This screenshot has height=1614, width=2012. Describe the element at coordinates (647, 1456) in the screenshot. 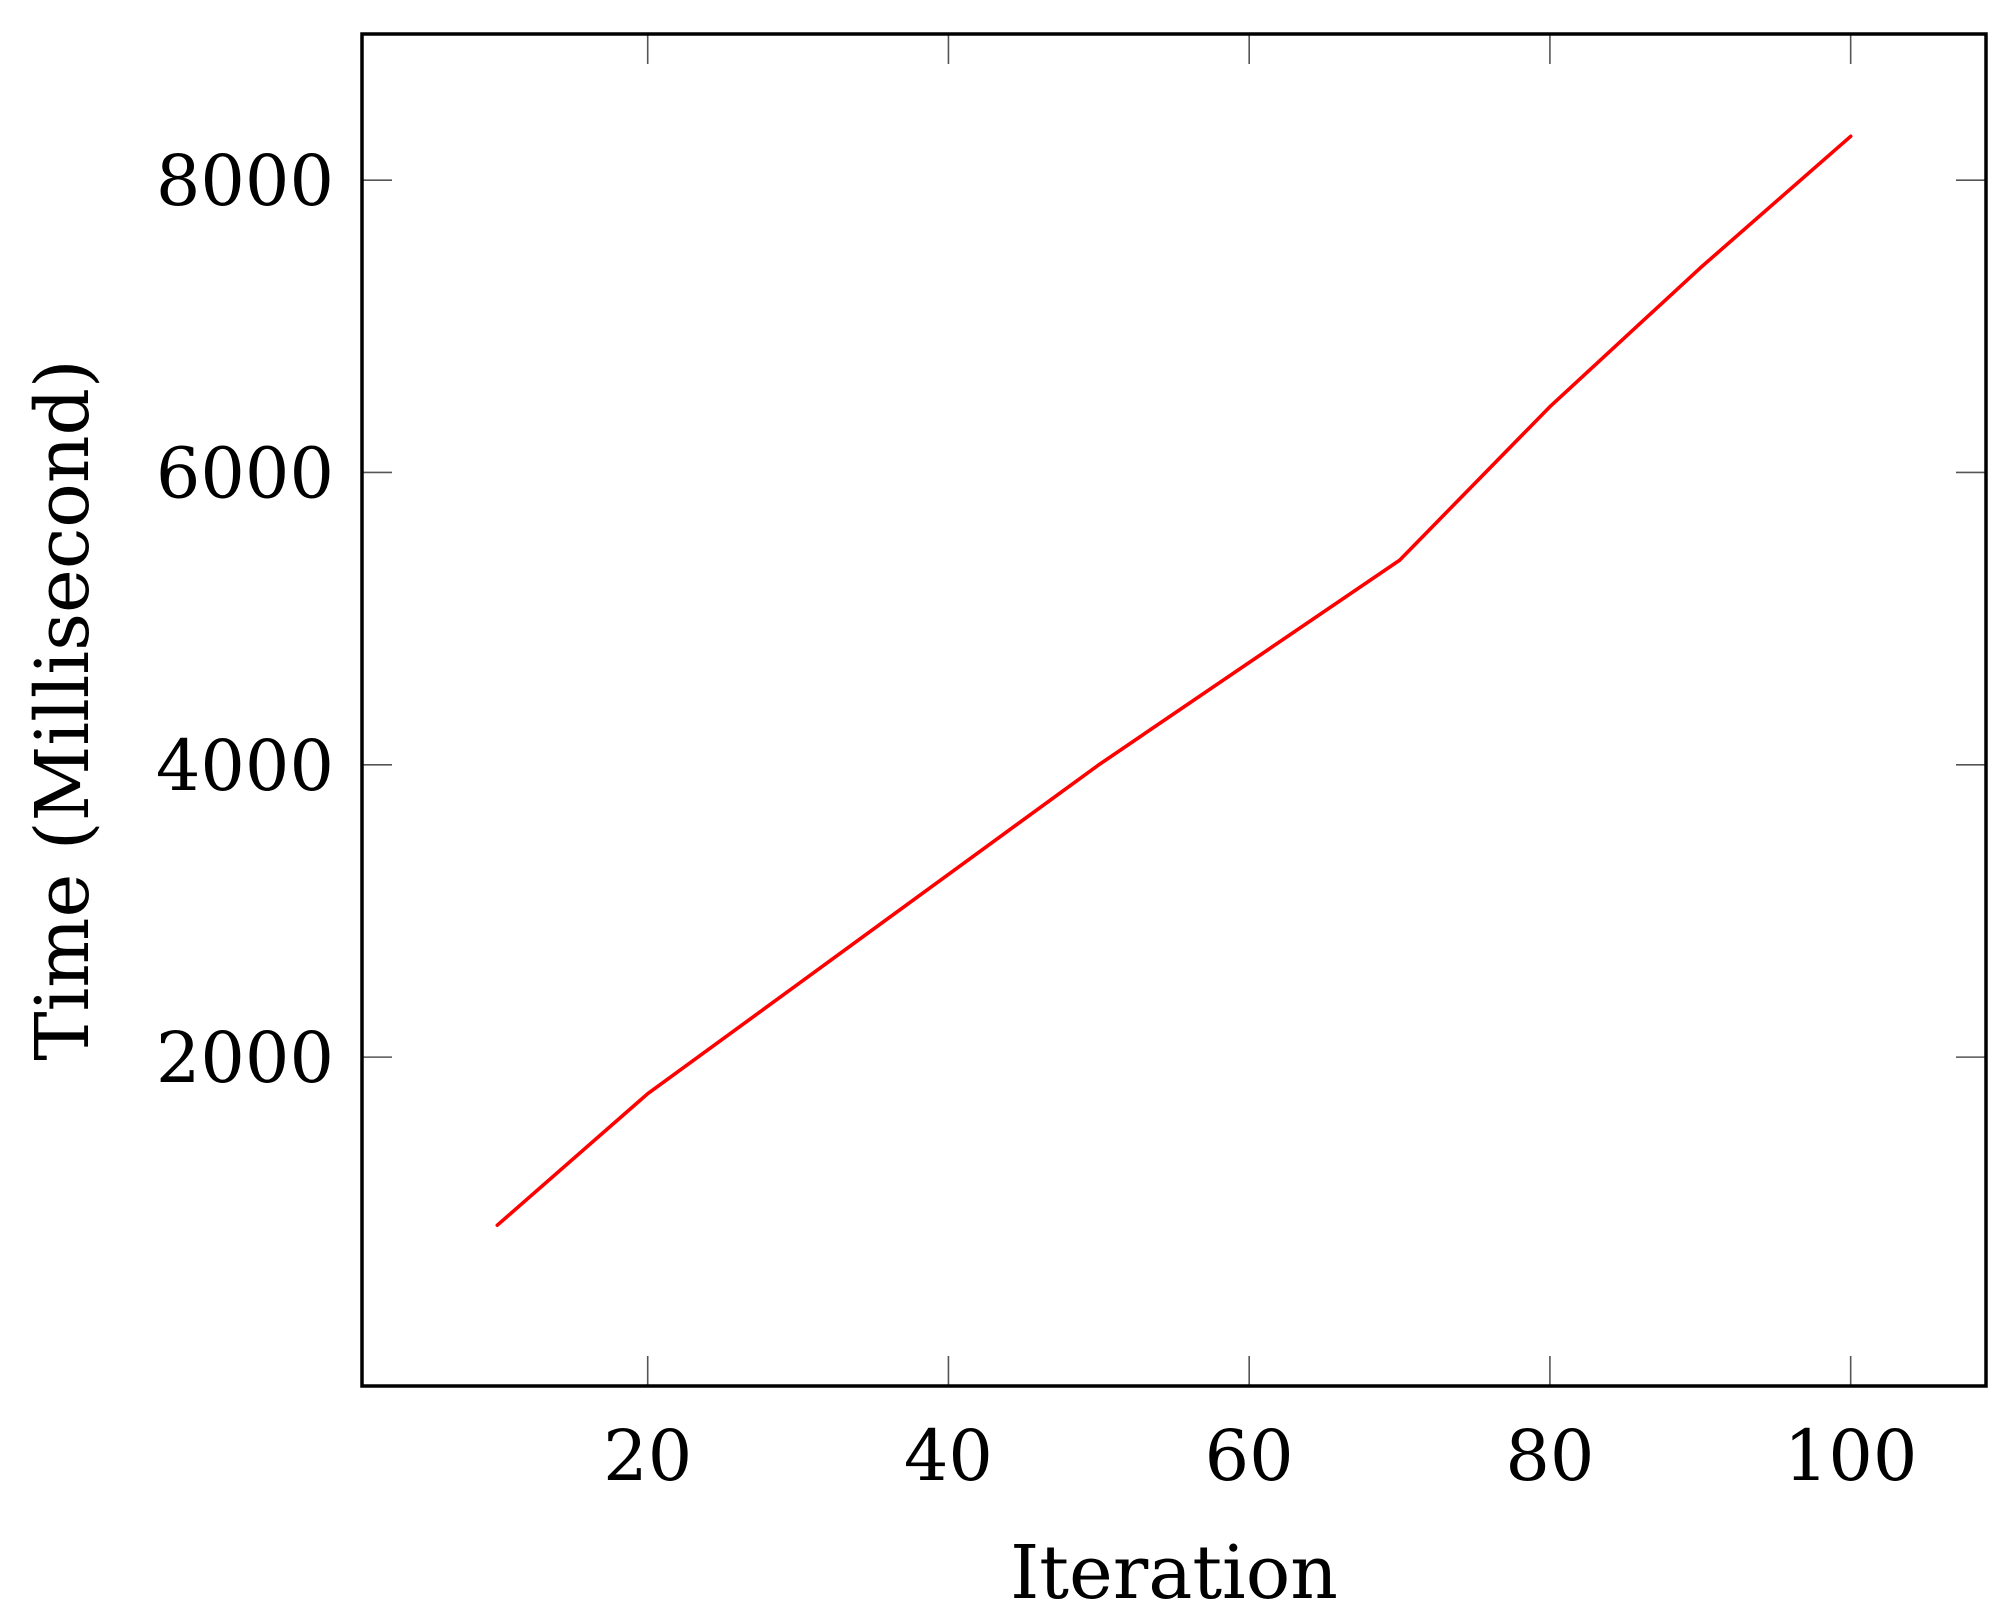

I see `x-tick-label: 20` at that location.